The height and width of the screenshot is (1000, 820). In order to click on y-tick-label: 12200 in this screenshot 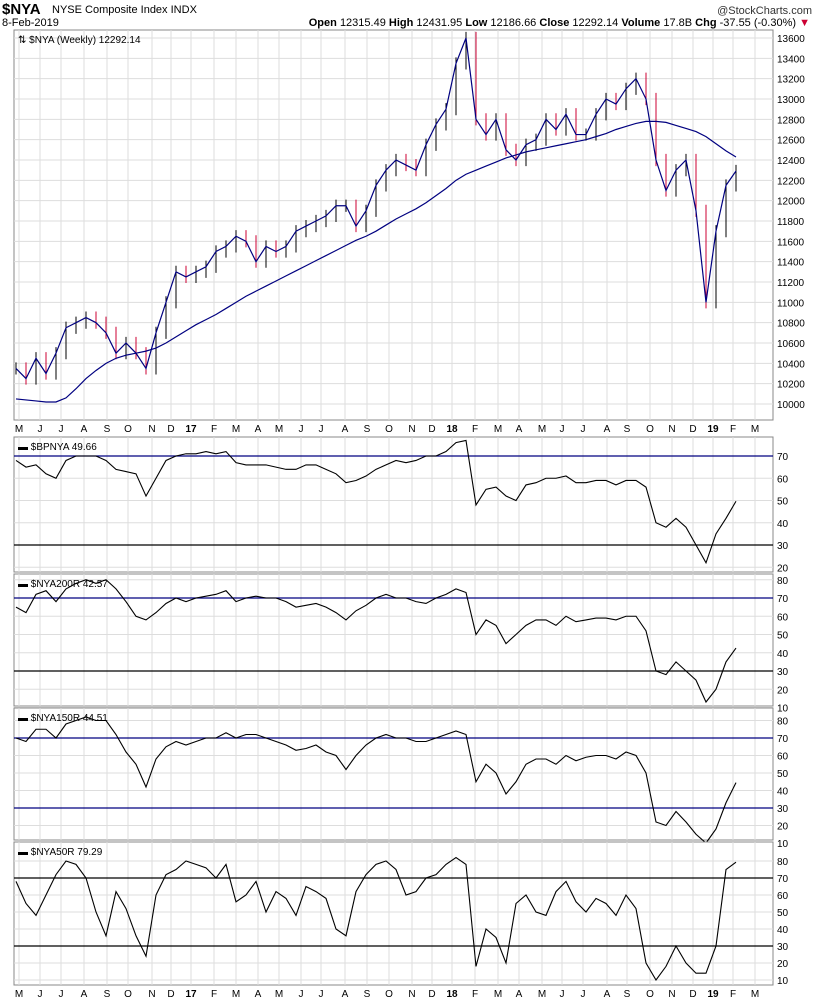, I will do `click(791, 181)`.